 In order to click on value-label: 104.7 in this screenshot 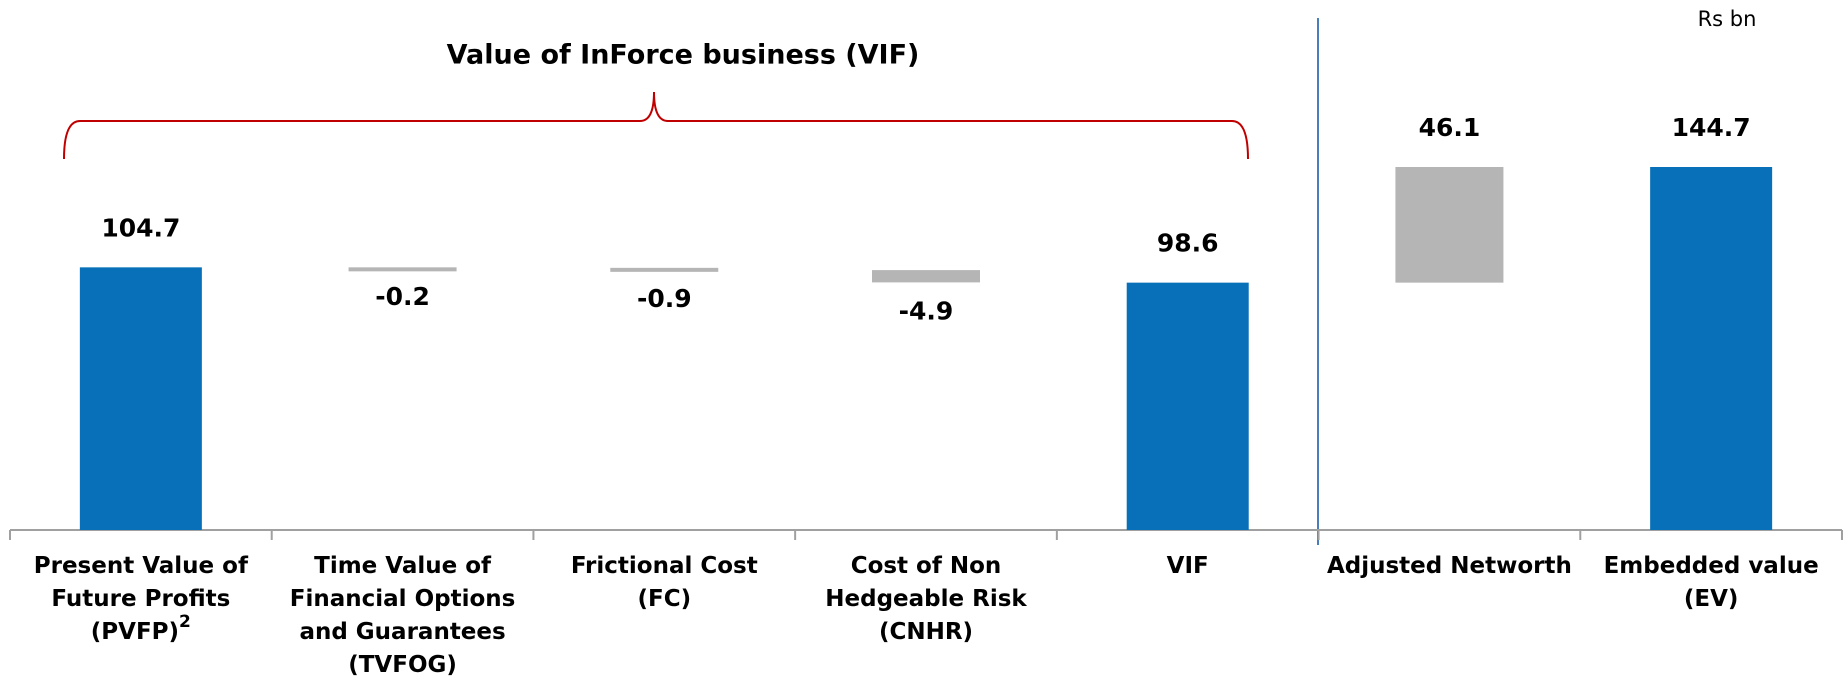, I will do `click(140, 227)`.